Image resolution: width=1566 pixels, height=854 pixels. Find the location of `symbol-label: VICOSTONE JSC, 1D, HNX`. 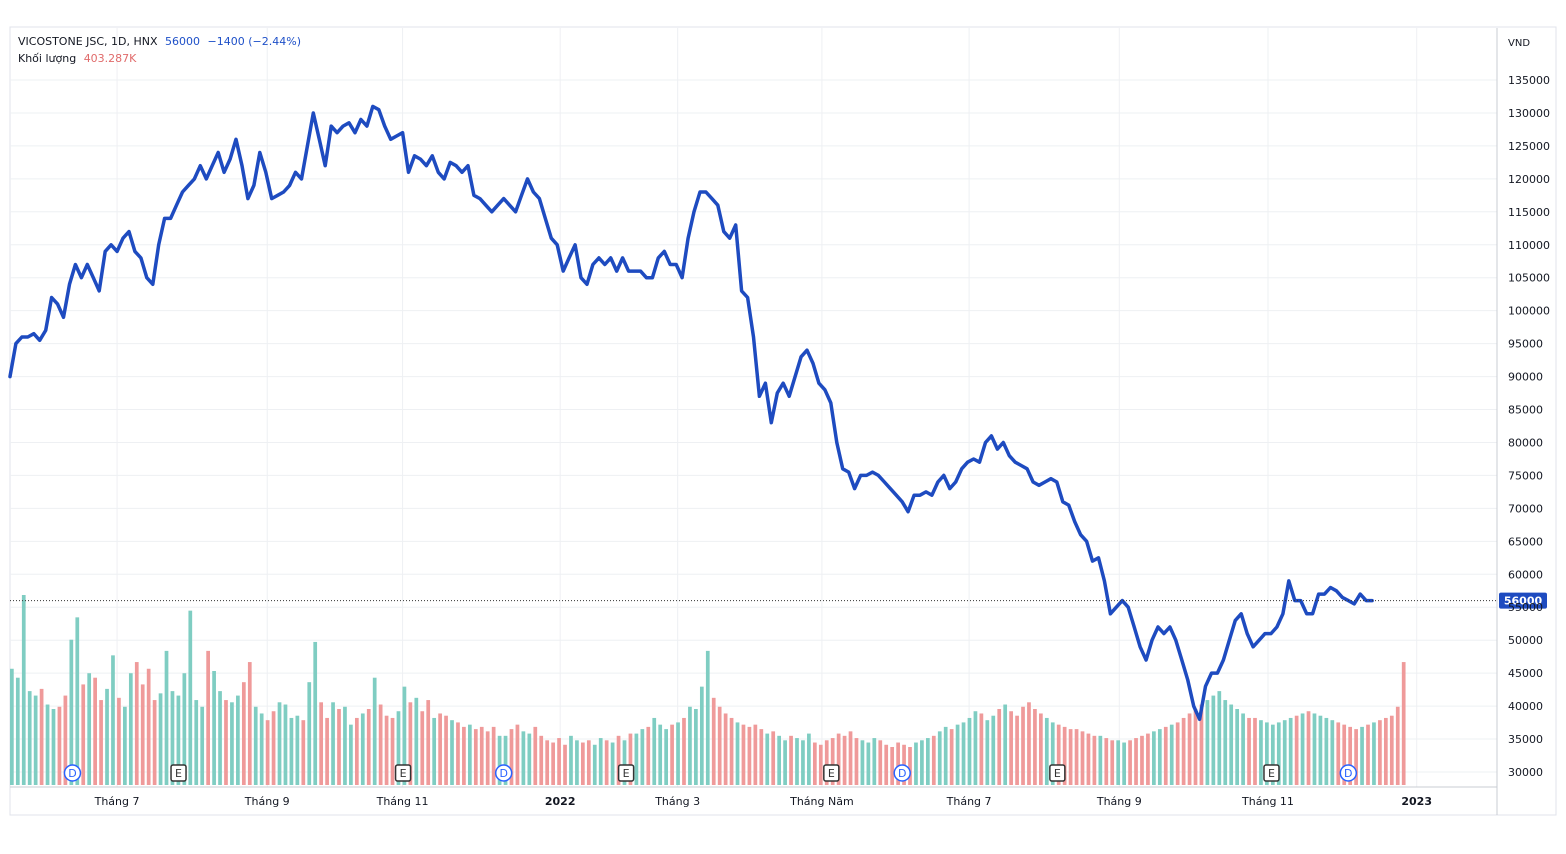

symbol-label: VICOSTONE JSC, 1D, HNX is located at coordinates (88, 41).